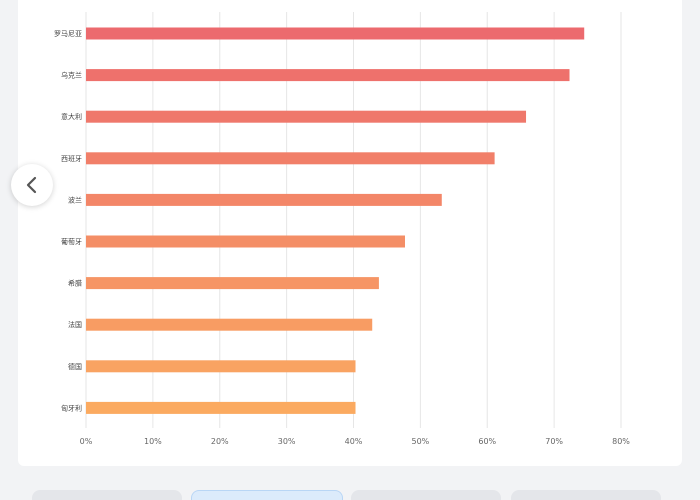 This screenshot has width=700, height=500. What do you see at coordinates (71, 241) in the screenshot?
I see `category-label-5: 葡萄牙` at bounding box center [71, 241].